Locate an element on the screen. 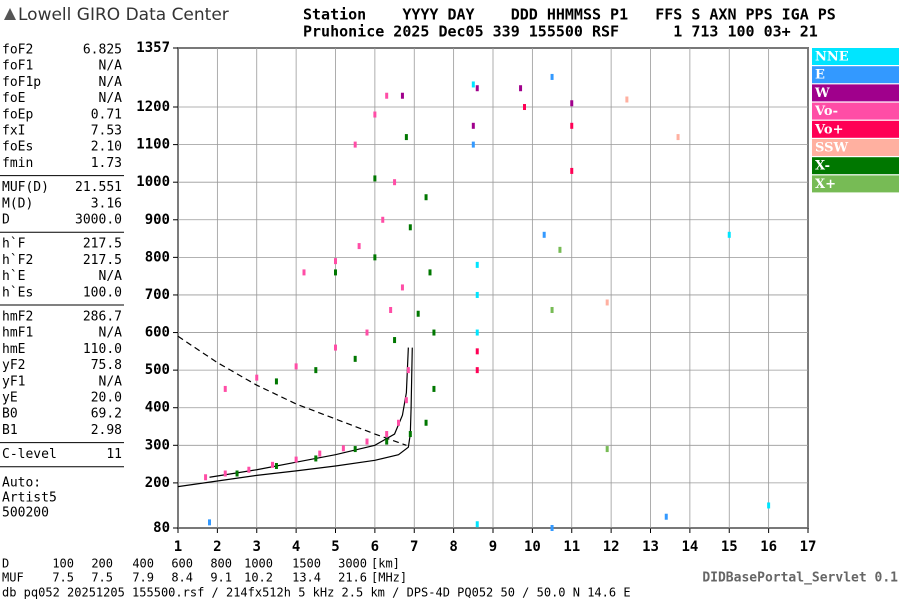 This screenshot has width=900, height=600. x-tick-label: 10 is located at coordinates (532, 547).